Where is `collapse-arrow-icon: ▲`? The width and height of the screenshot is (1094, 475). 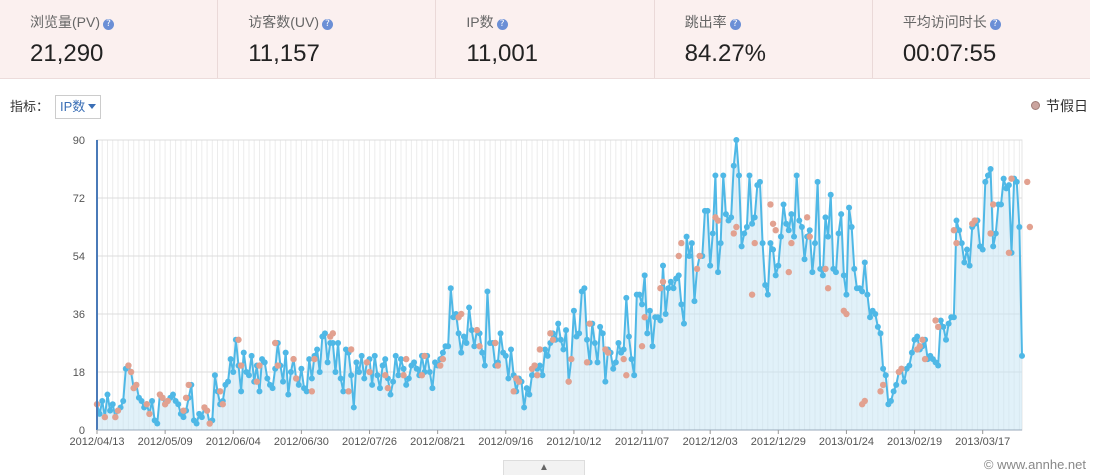
collapse-arrow-icon: ▲ is located at coordinates (544, 467).